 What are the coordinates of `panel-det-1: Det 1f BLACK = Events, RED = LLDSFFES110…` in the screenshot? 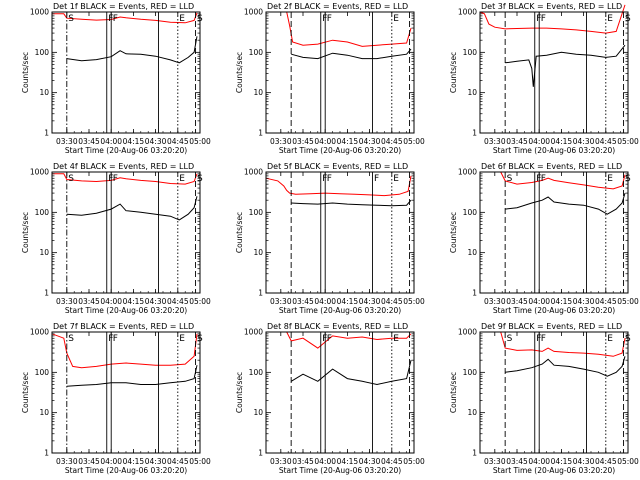 It's located at (116, 78).